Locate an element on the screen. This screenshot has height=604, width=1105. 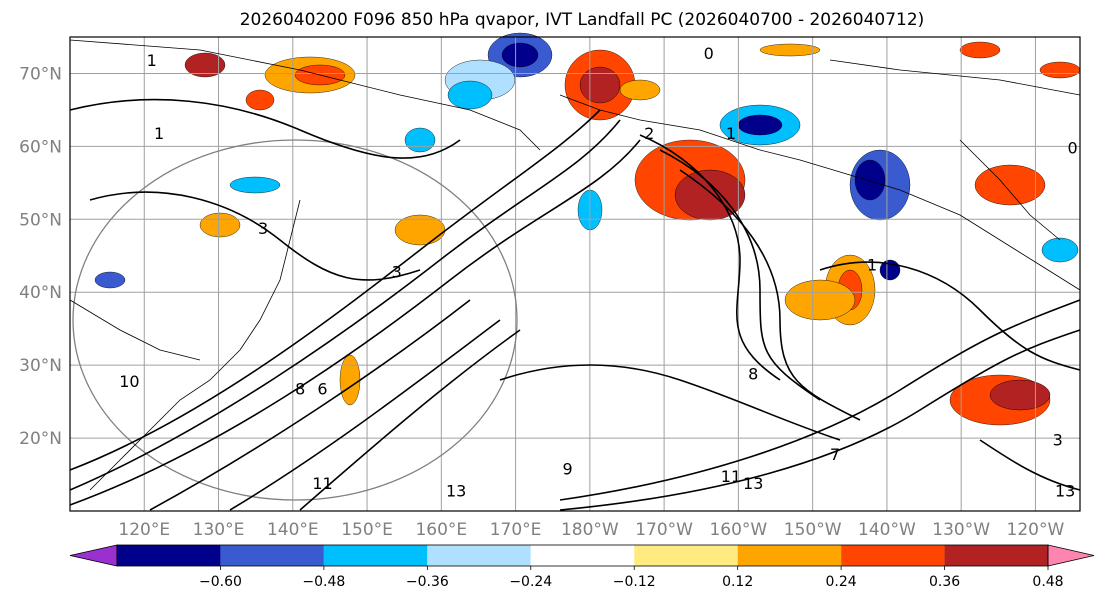
colorbar-tick-label: 0.36 is located at coordinates (944, 582).